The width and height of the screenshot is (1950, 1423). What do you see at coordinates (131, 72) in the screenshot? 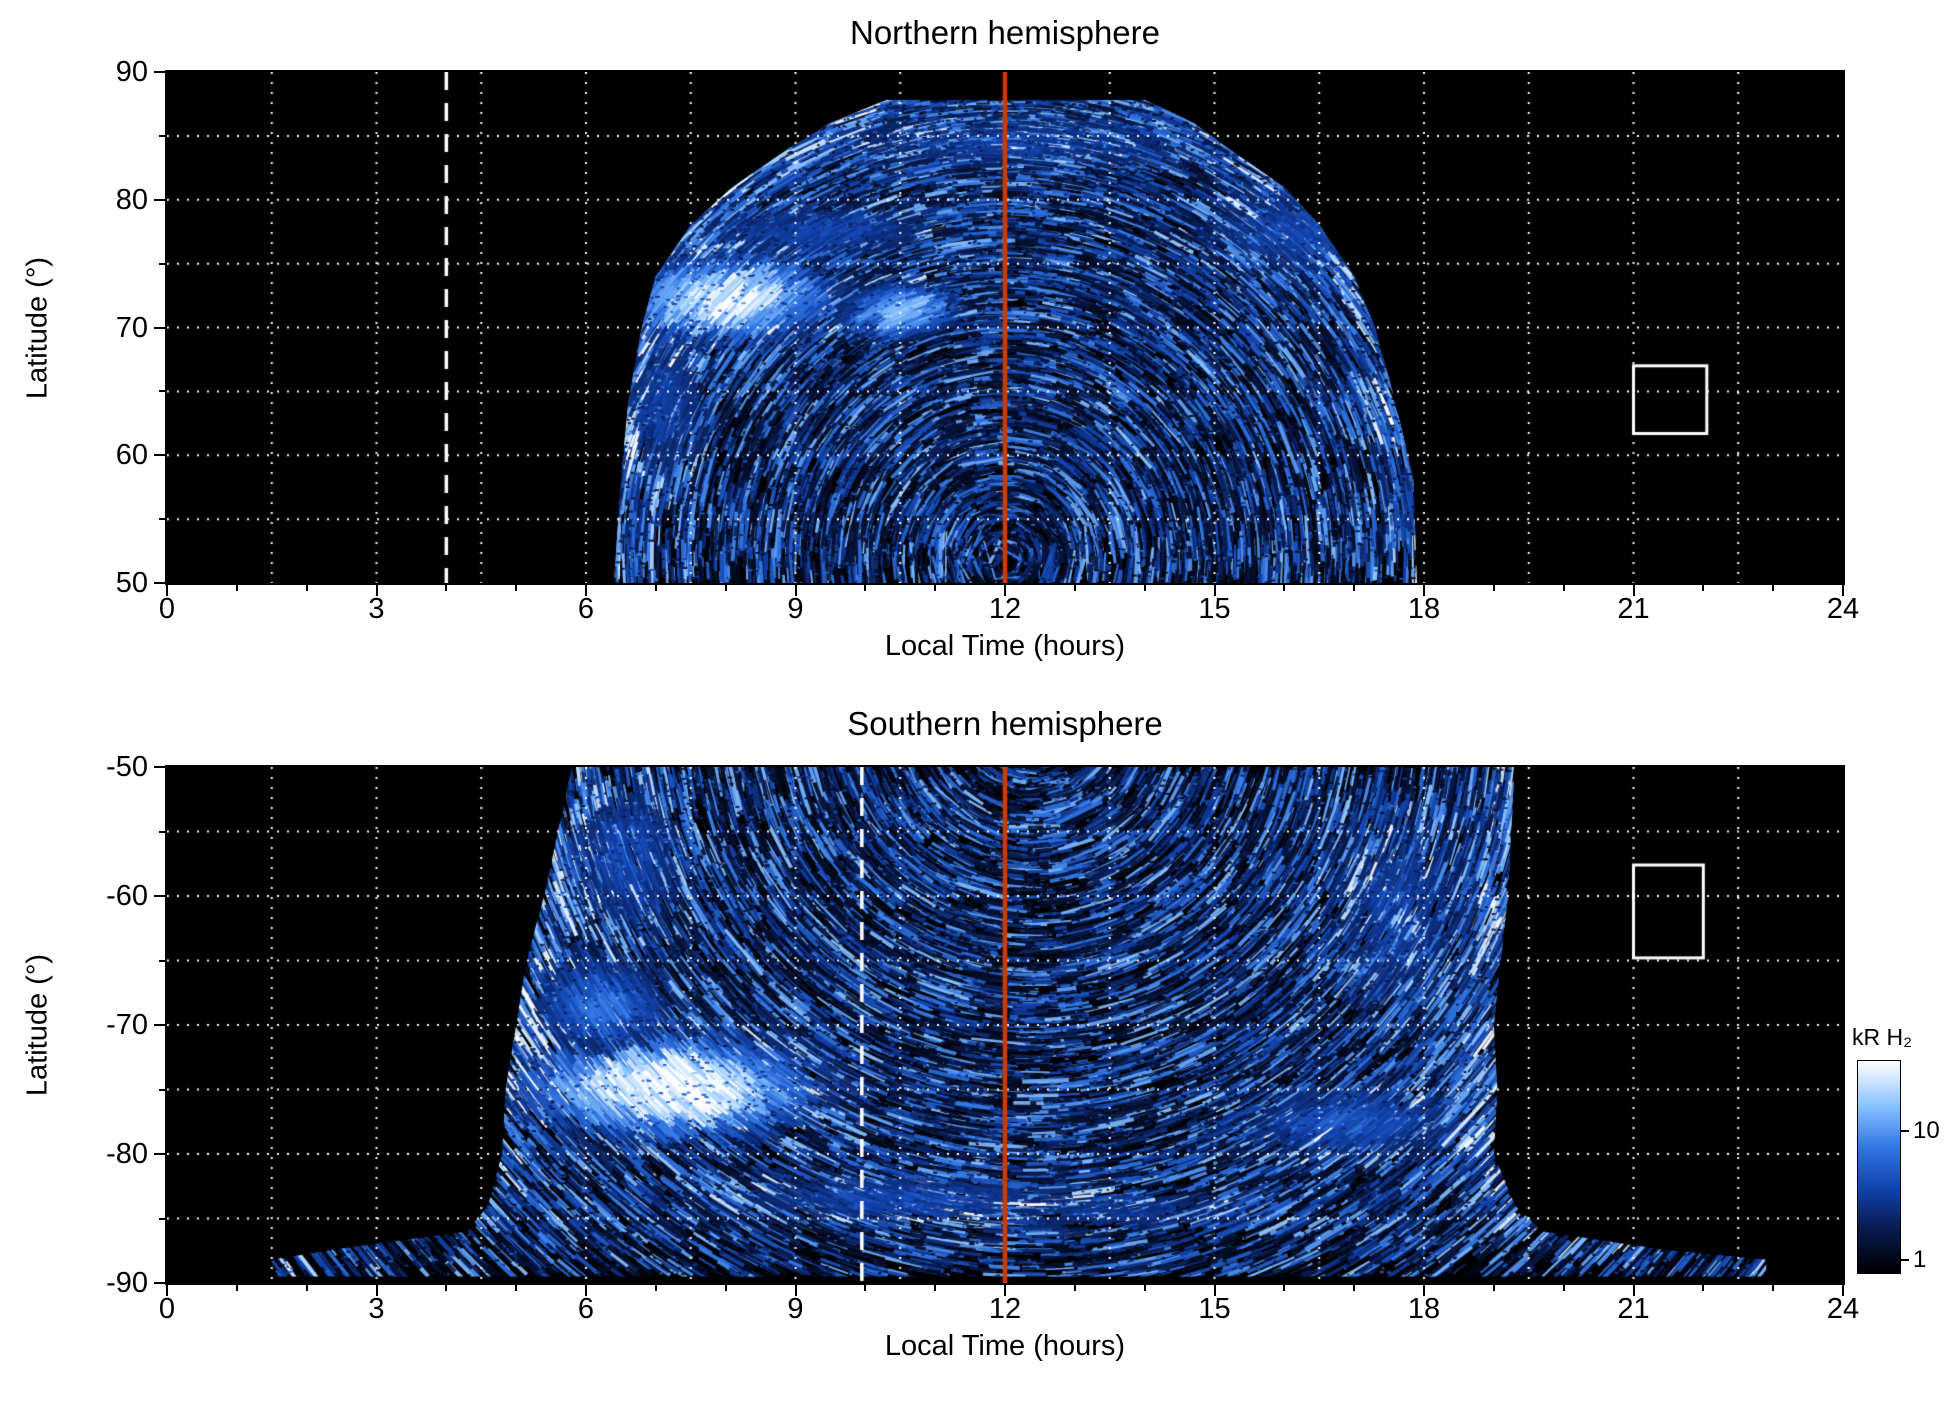
I see `y-tick-label: 90` at bounding box center [131, 72].